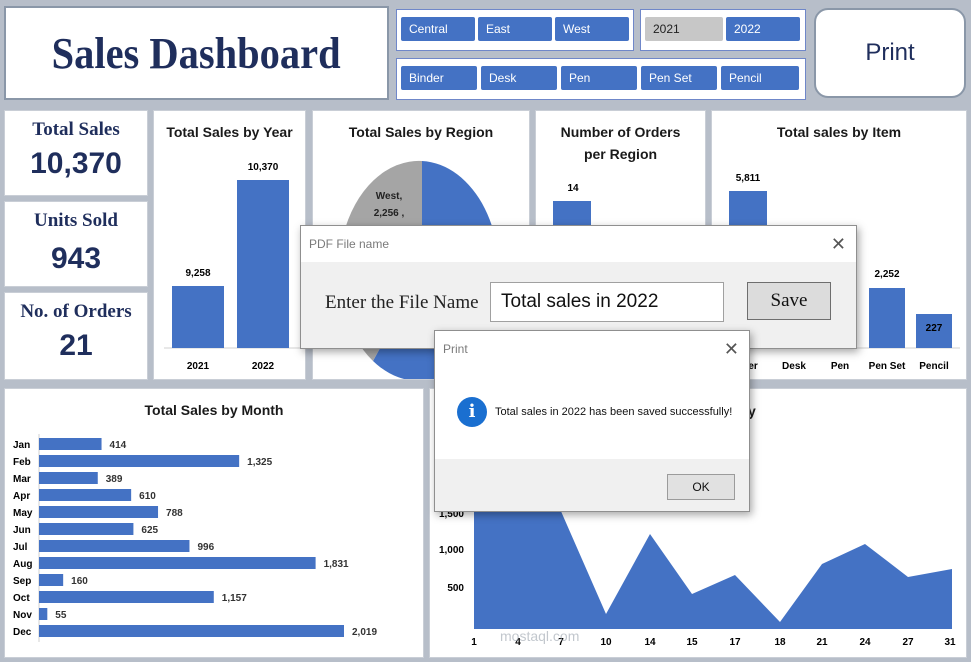 The width and height of the screenshot is (971, 662). Describe the element at coordinates (76, 345) in the screenshot. I see `kpi-orders-value: 21` at that location.